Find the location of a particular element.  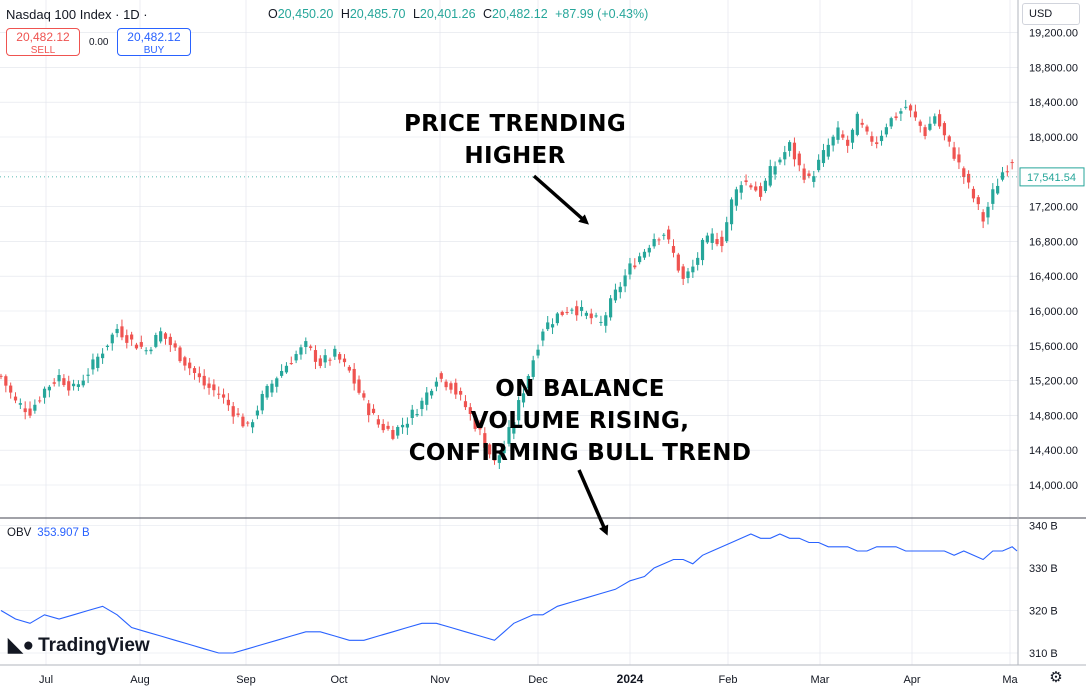

sell-button: 20,482.12 SELL is located at coordinates (43, 42).